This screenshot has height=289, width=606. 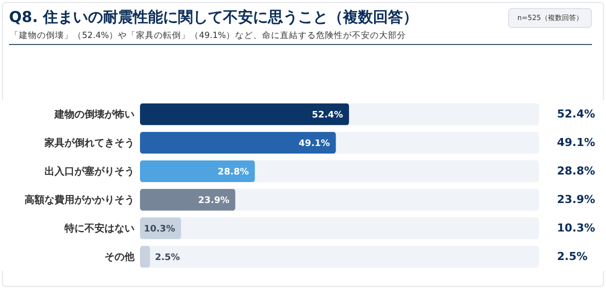 What do you see at coordinates (94, 114) in the screenshot?
I see `y-tick-label: 建物の倒壊が怖い` at bounding box center [94, 114].